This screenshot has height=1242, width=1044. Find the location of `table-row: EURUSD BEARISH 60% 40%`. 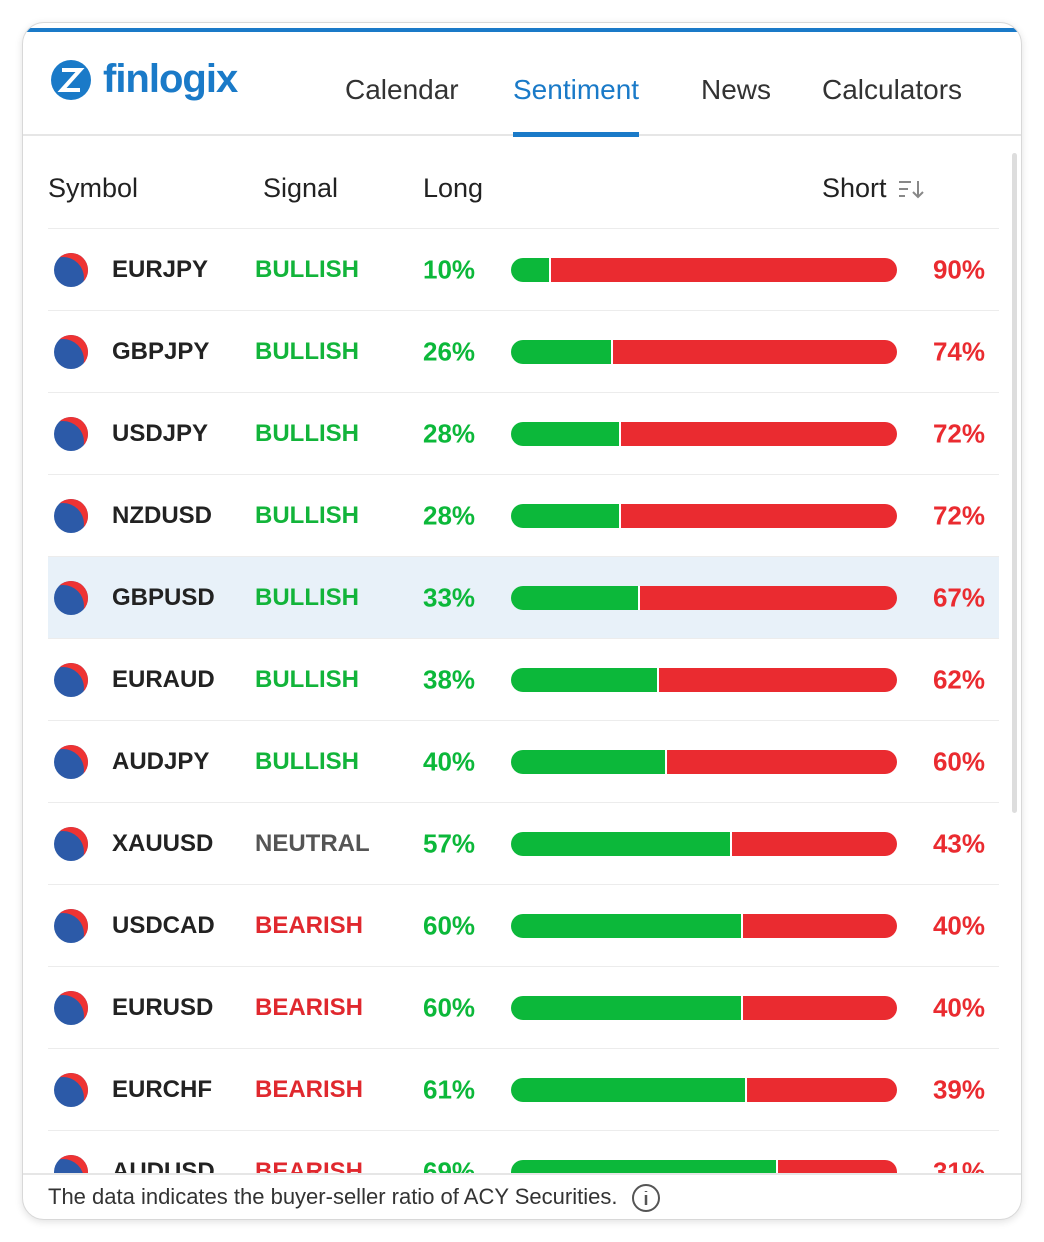

table-row: EURUSD BEARISH 60% 40% is located at coordinates (523, 1007).